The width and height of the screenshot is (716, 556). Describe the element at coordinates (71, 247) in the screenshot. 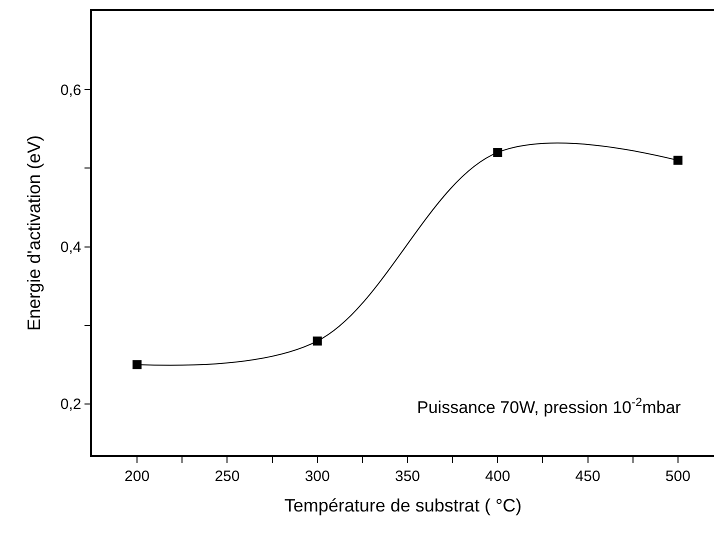

I see `y-tick-label: 0,4` at that location.